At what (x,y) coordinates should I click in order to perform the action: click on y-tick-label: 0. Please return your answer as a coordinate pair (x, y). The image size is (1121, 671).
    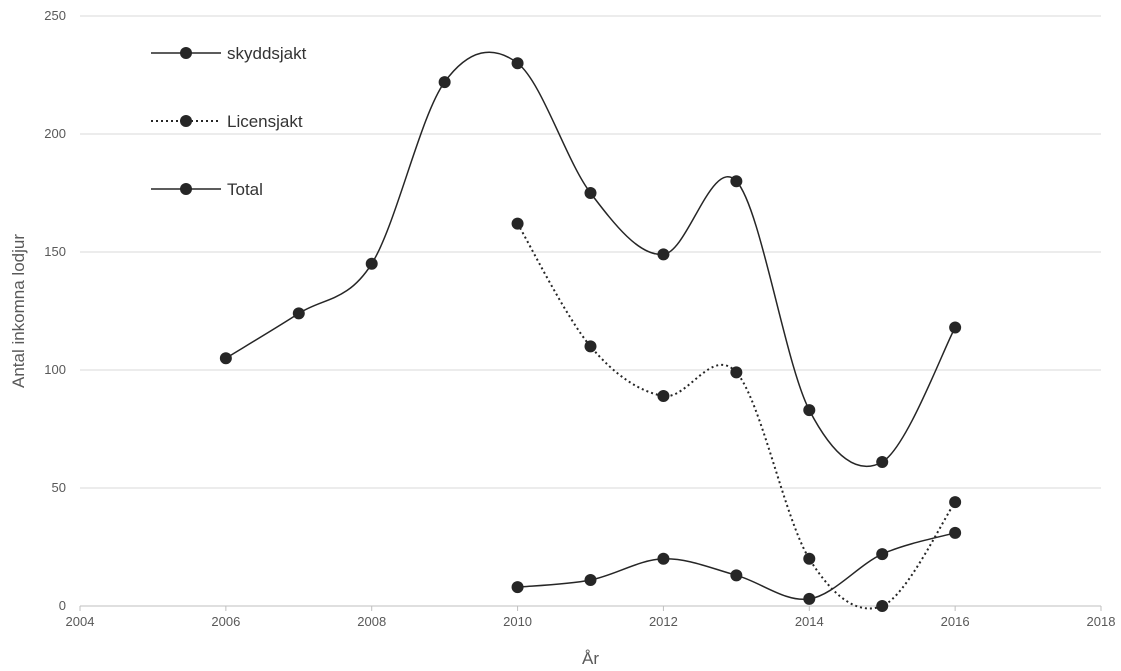
    Looking at the image, I should click on (62, 605).